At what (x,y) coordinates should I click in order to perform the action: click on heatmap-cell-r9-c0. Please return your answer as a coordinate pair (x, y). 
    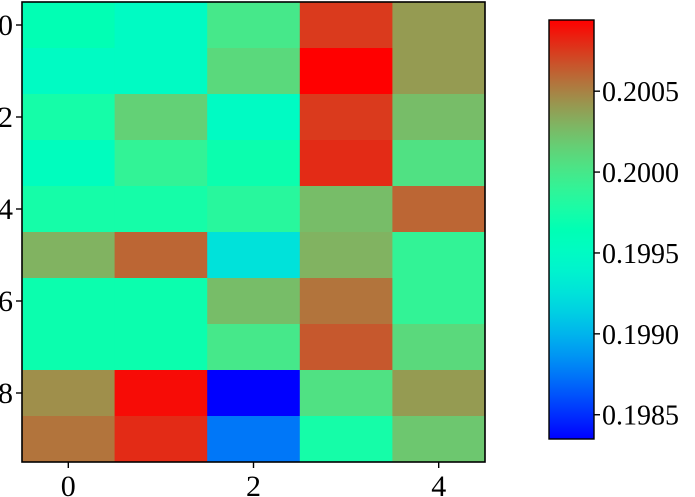
    Looking at the image, I should click on (69, 439).